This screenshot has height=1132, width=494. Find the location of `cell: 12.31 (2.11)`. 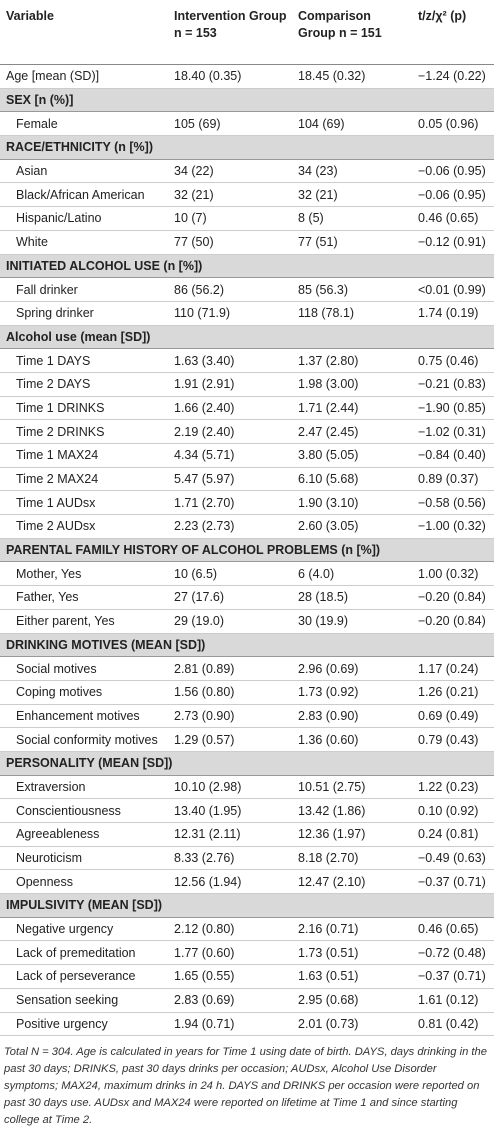

cell: 12.31 (2.11) is located at coordinates (230, 834).